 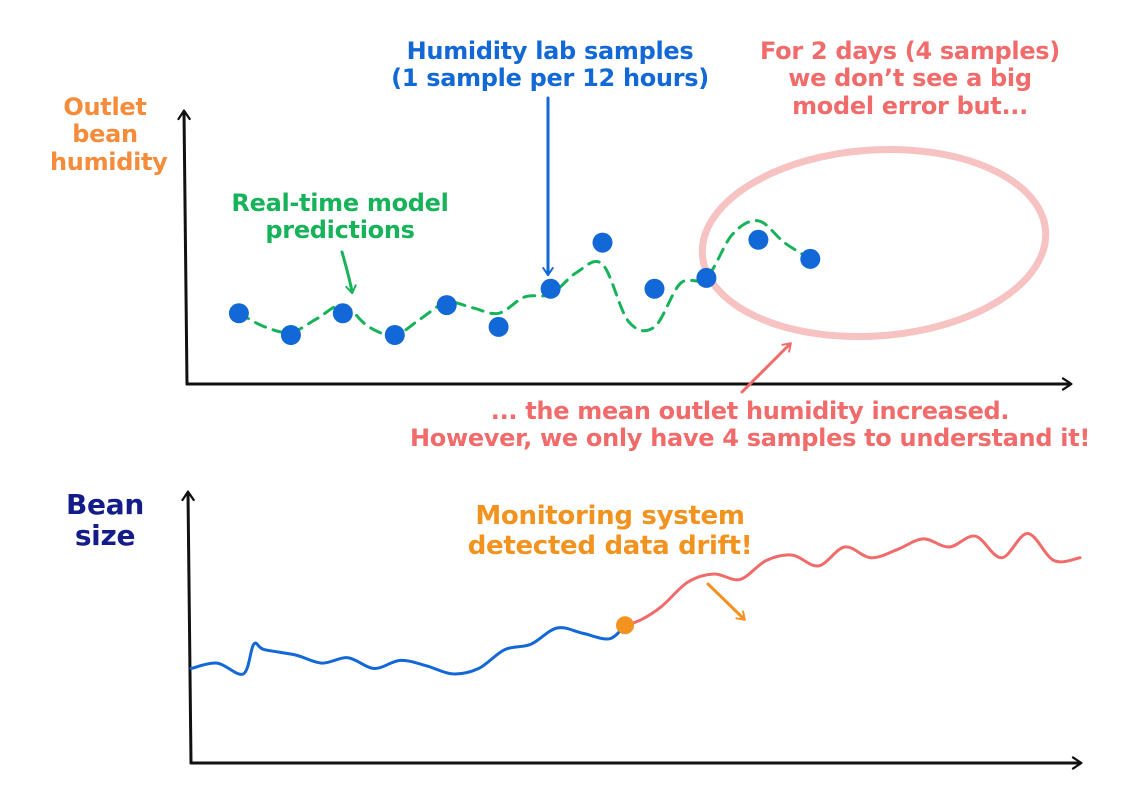 I want to click on bottom-y-axis-label: Bean size, so click(x=105, y=520).